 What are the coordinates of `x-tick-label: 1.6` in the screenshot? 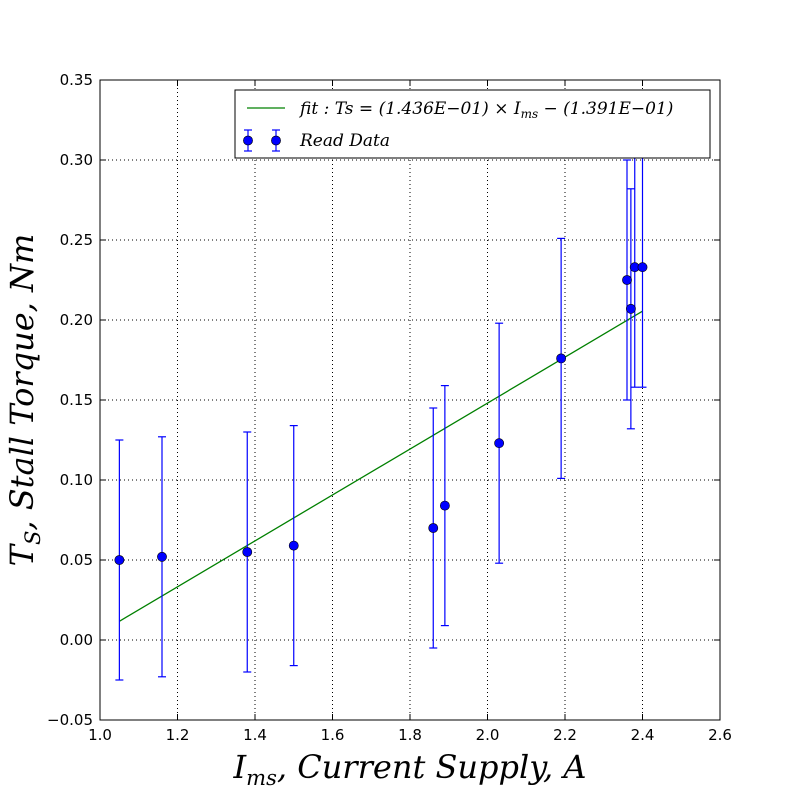 It's located at (333, 735).